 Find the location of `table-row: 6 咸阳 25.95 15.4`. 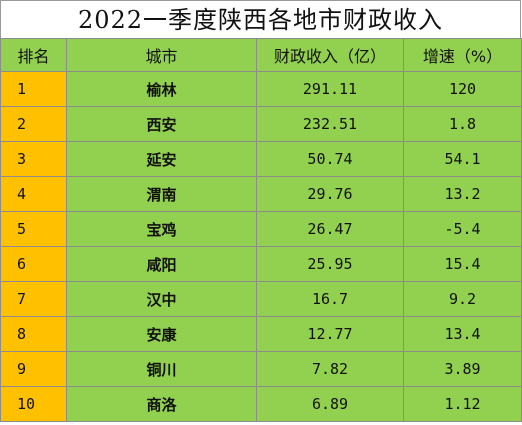

table-row: 6 咸阳 25.95 15.4 is located at coordinates (261, 264).